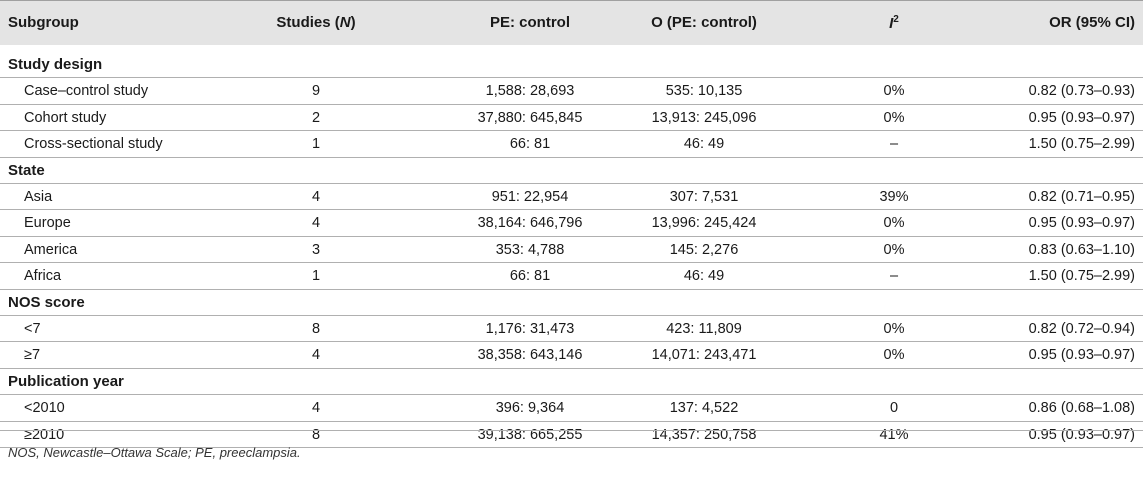 The height and width of the screenshot is (485, 1143). I want to click on cell-o-pe-control: 13,913: 245,096, so click(704, 117).